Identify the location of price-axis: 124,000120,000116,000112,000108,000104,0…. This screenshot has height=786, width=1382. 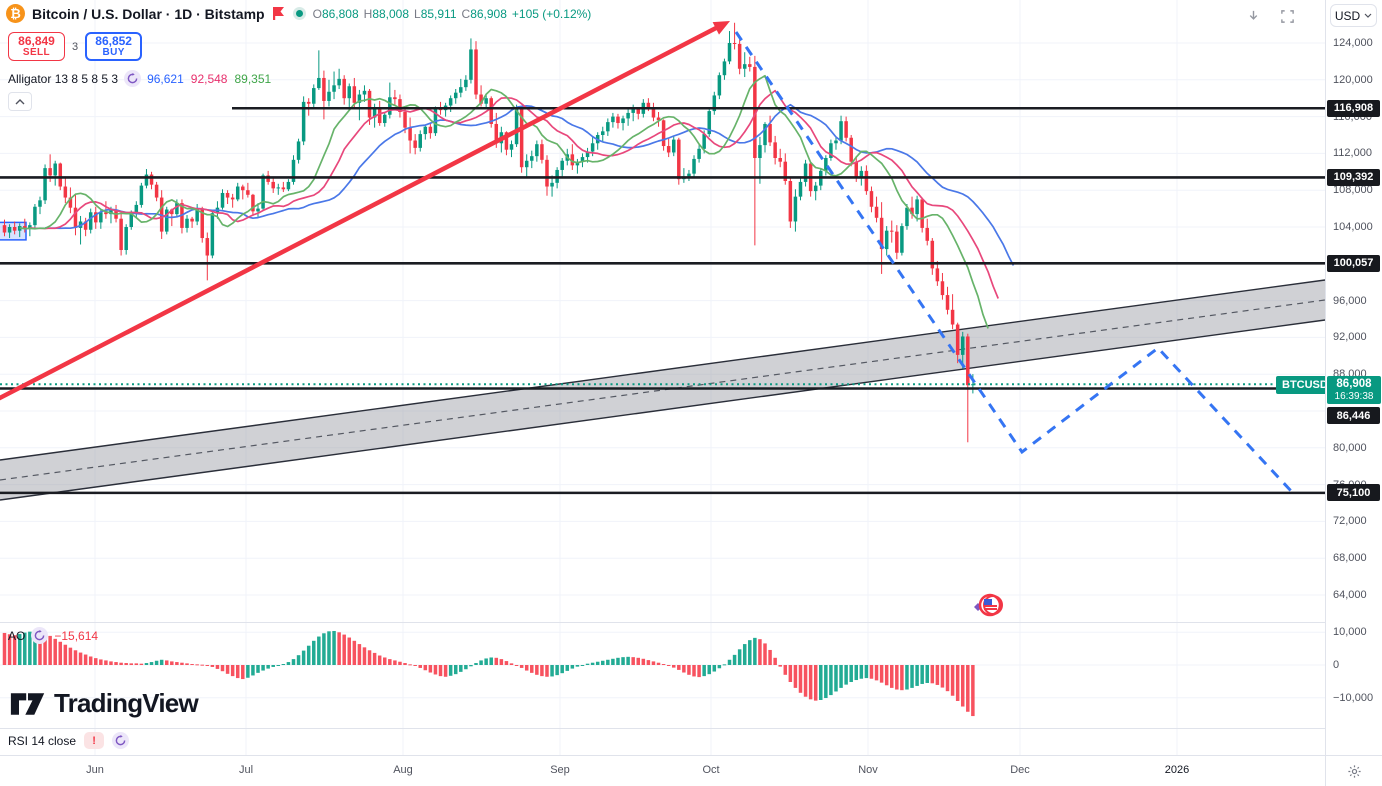
(1354, 377).